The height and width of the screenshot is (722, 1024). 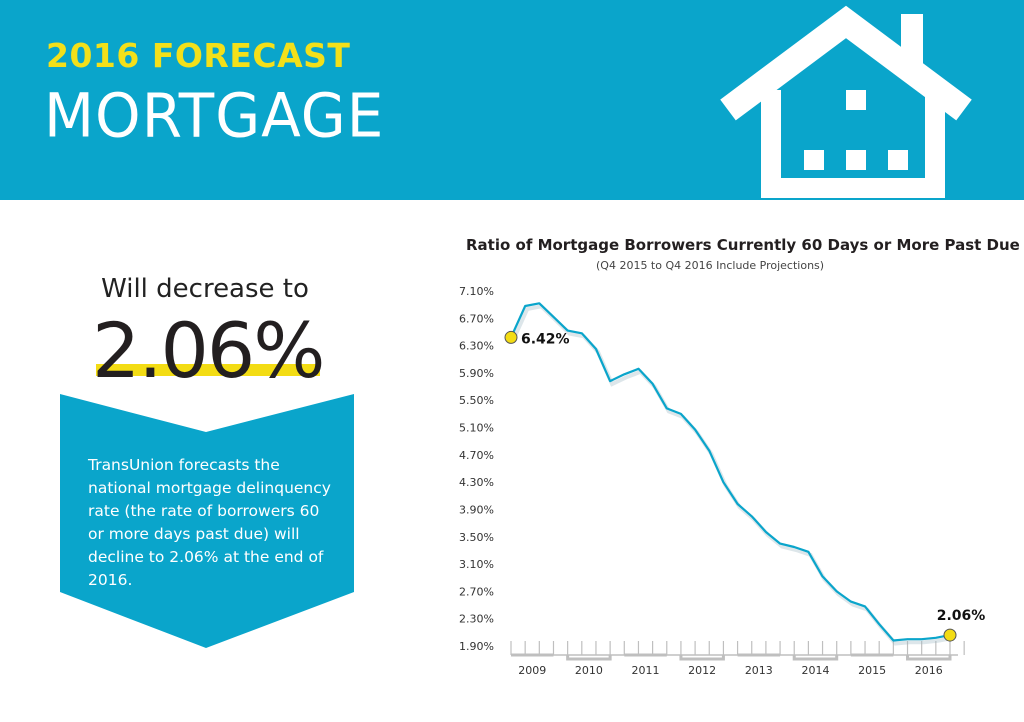 I want to click on y-tick-label: 3.10%, so click(x=476, y=564).